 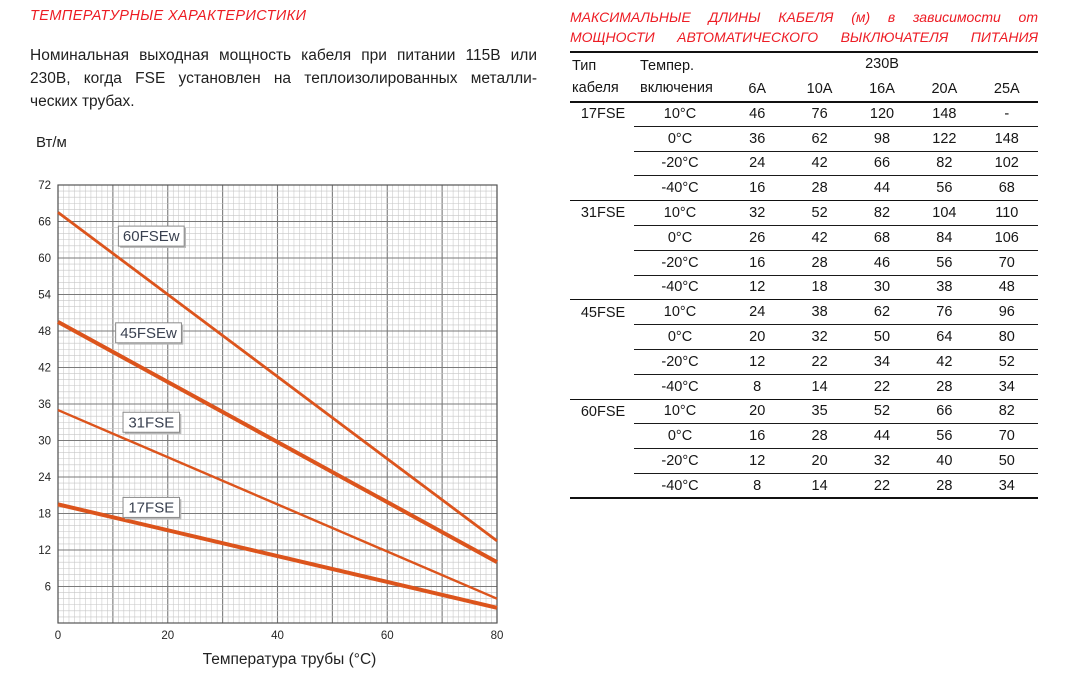 What do you see at coordinates (944, 461) in the screenshot?
I see `length-value-cell: 40` at bounding box center [944, 461].